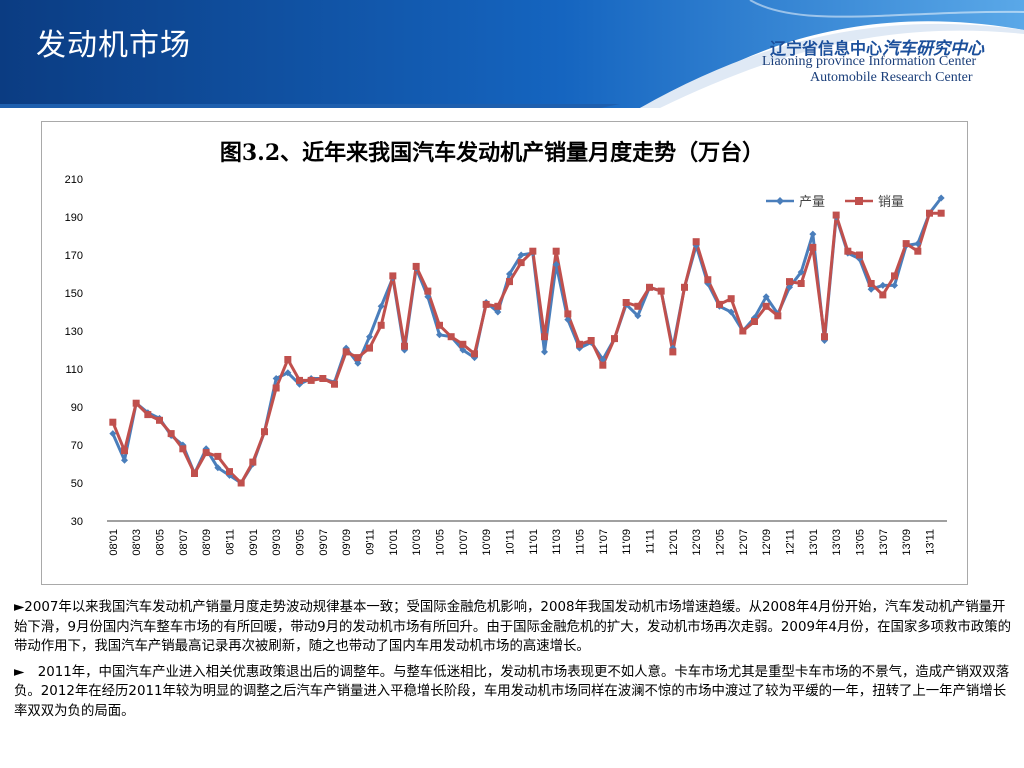 The height and width of the screenshot is (768, 1024). I want to click on header-banner-graphic, so click(512, 54).